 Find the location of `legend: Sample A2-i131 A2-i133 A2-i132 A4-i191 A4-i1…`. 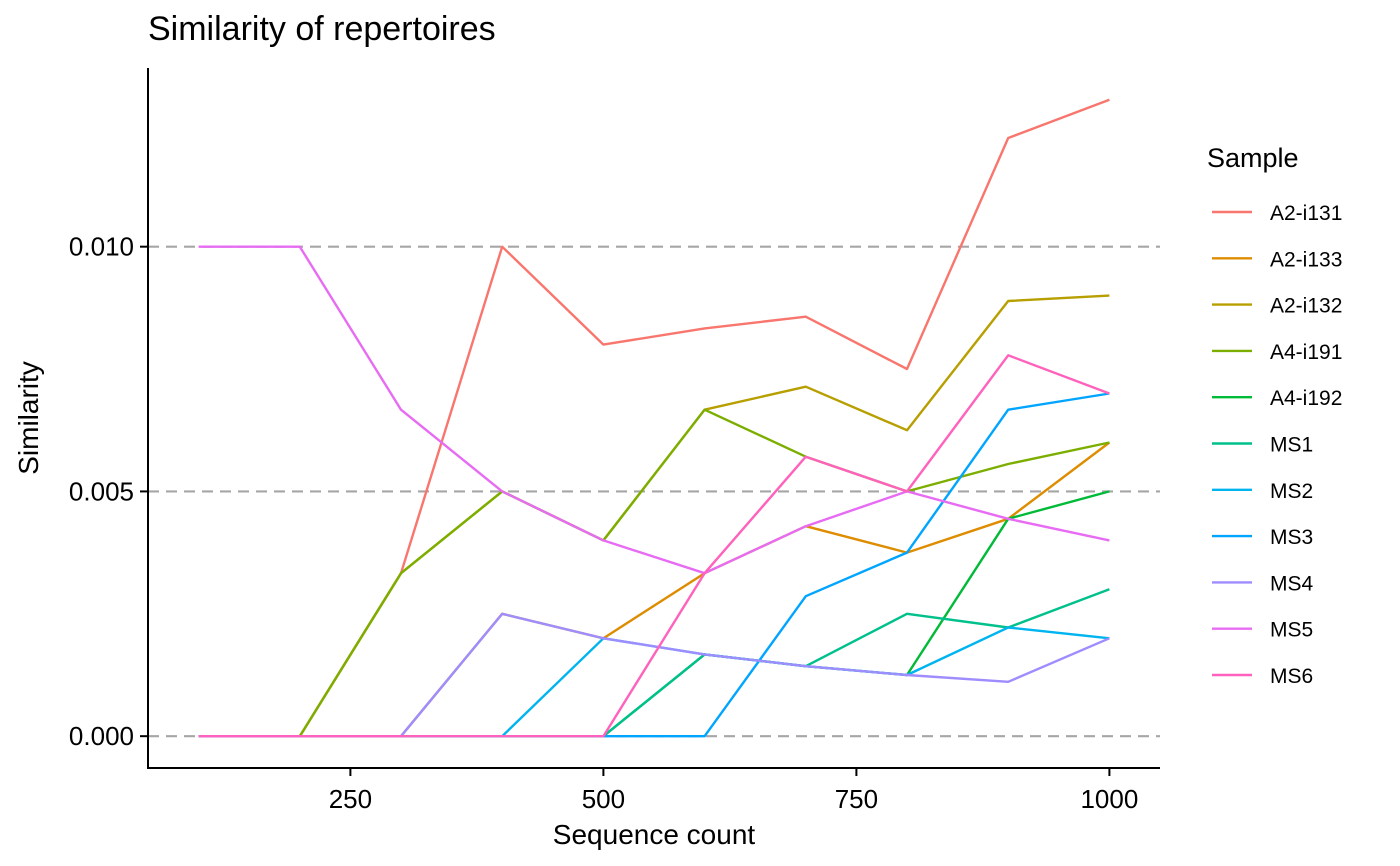

legend: Sample A2-i131 A2-i133 A2-i132 A4-i191 A4-i1… is located at coordinates (1274, 415).